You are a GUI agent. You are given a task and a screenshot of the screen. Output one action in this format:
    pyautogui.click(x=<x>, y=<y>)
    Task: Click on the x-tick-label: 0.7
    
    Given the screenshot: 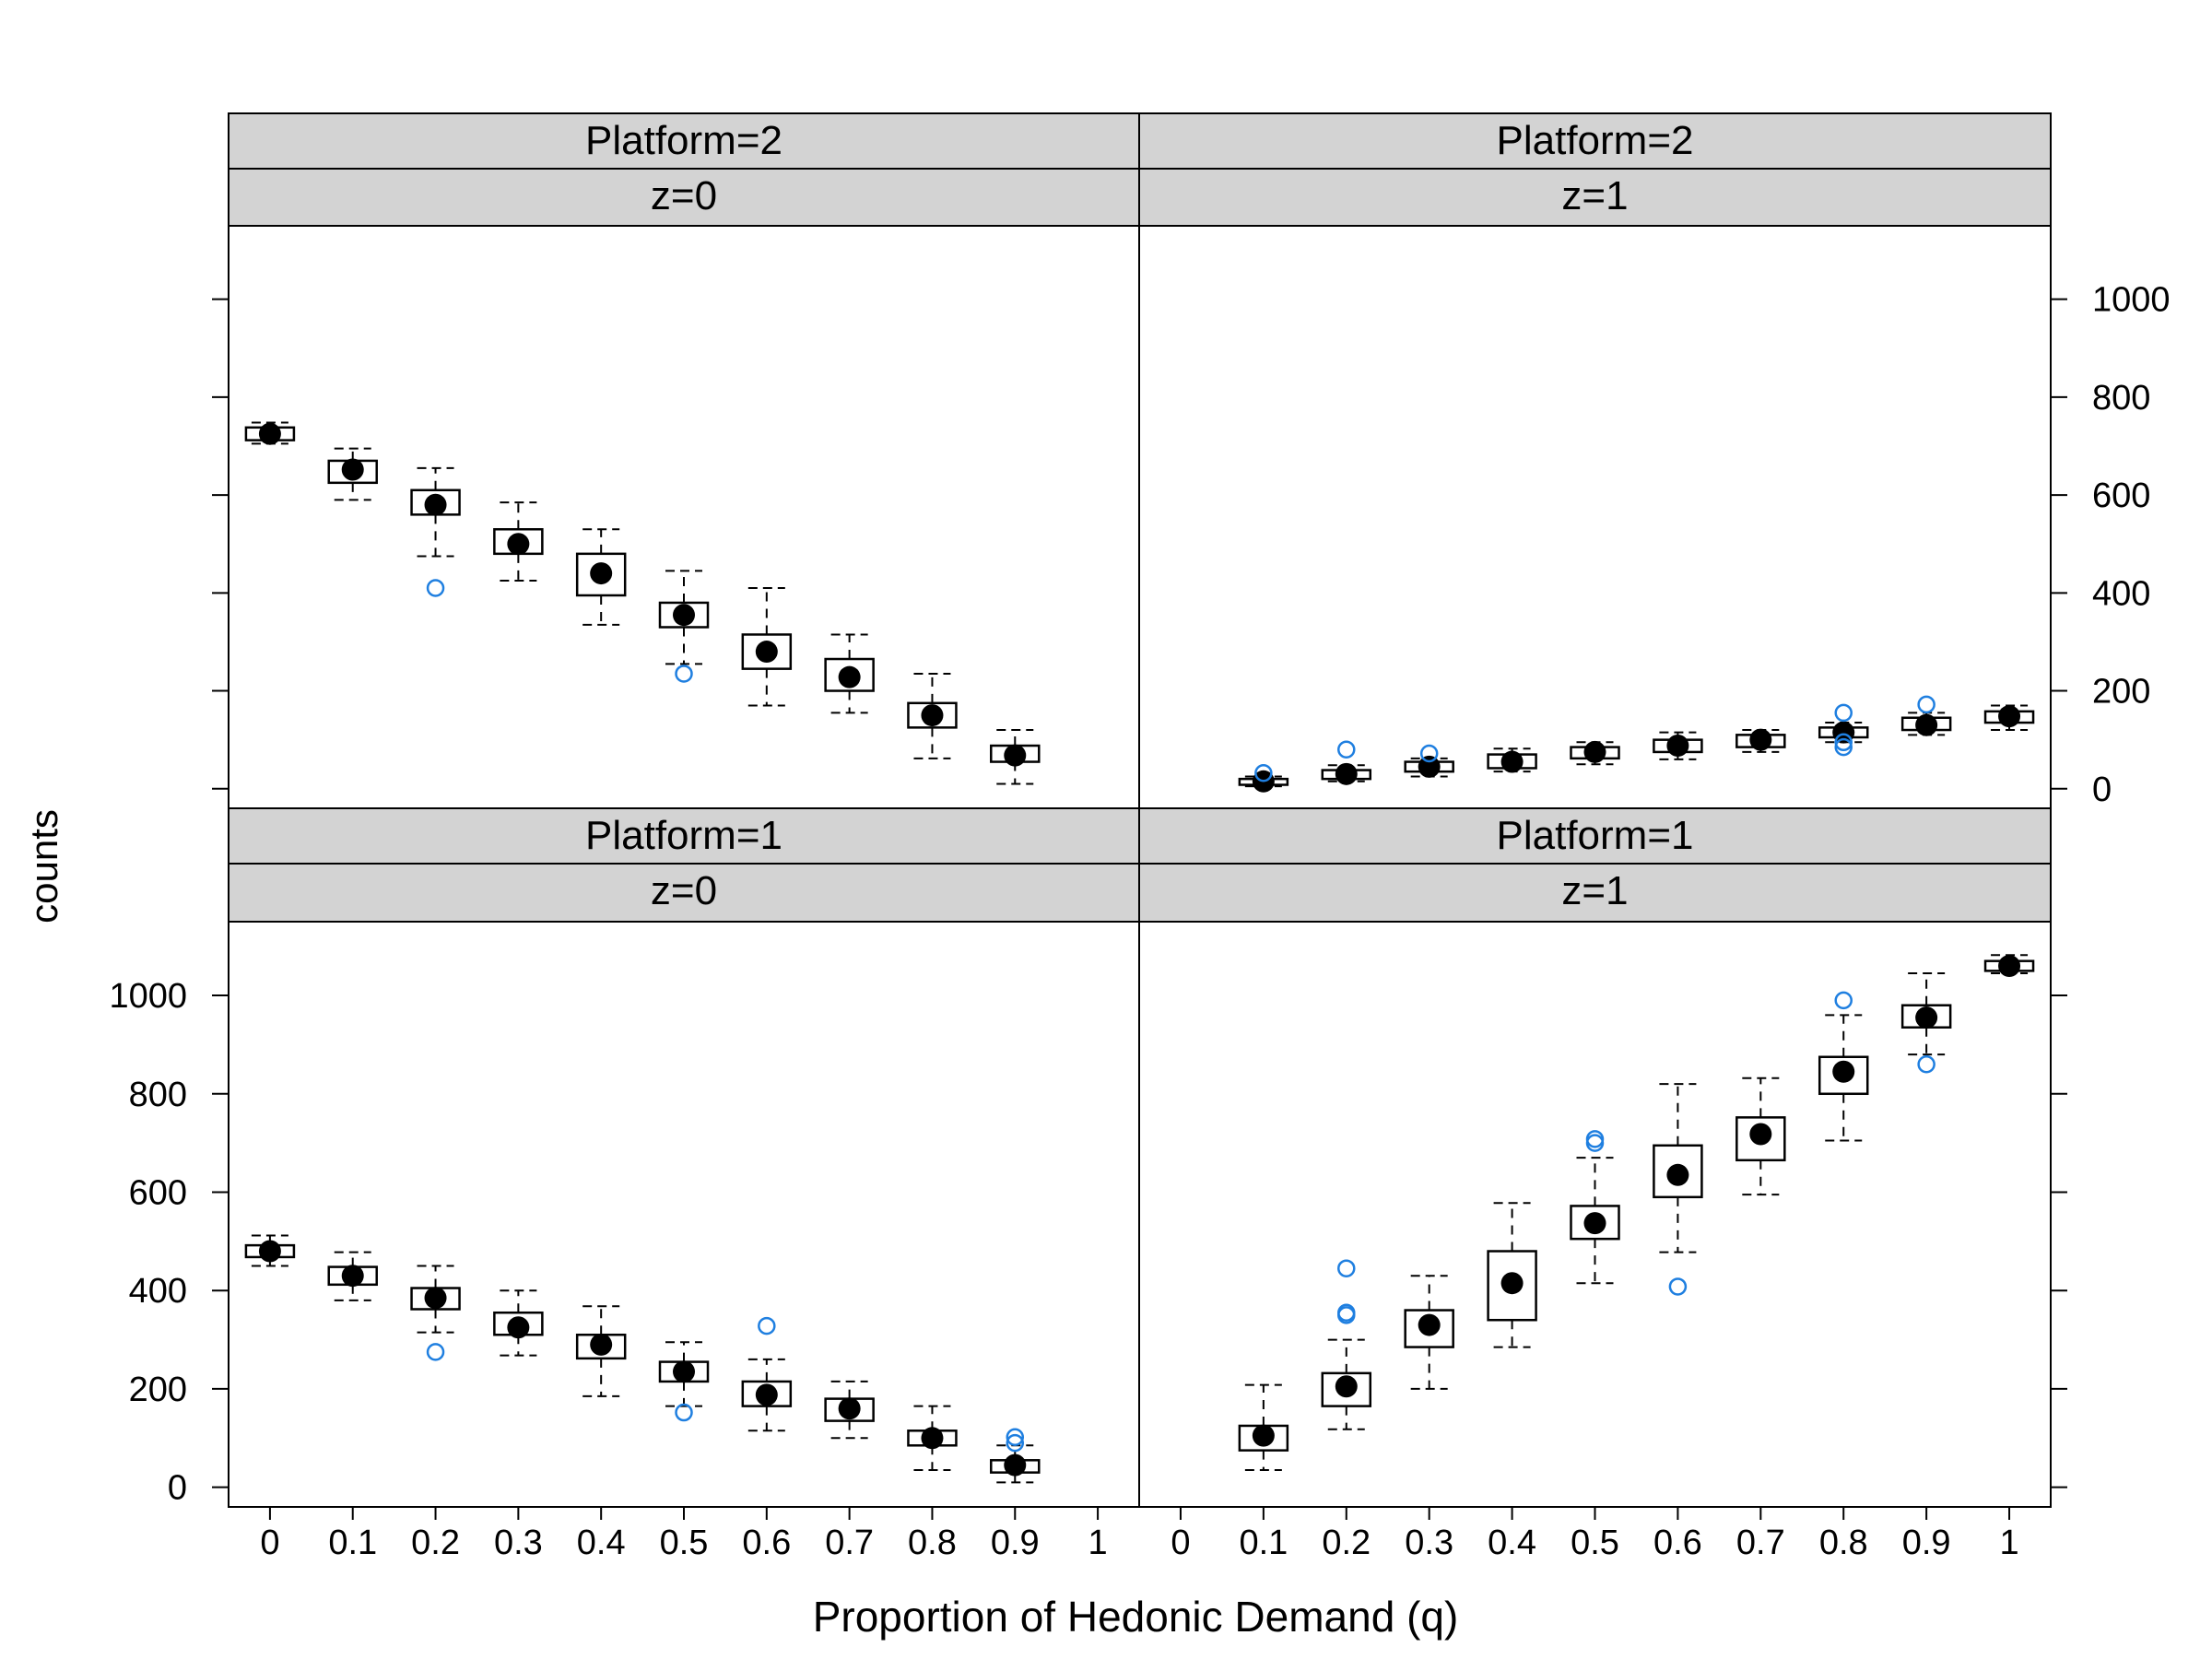 What is the action you would take?
    pyautogui.click(x=1760, y=1543)
    